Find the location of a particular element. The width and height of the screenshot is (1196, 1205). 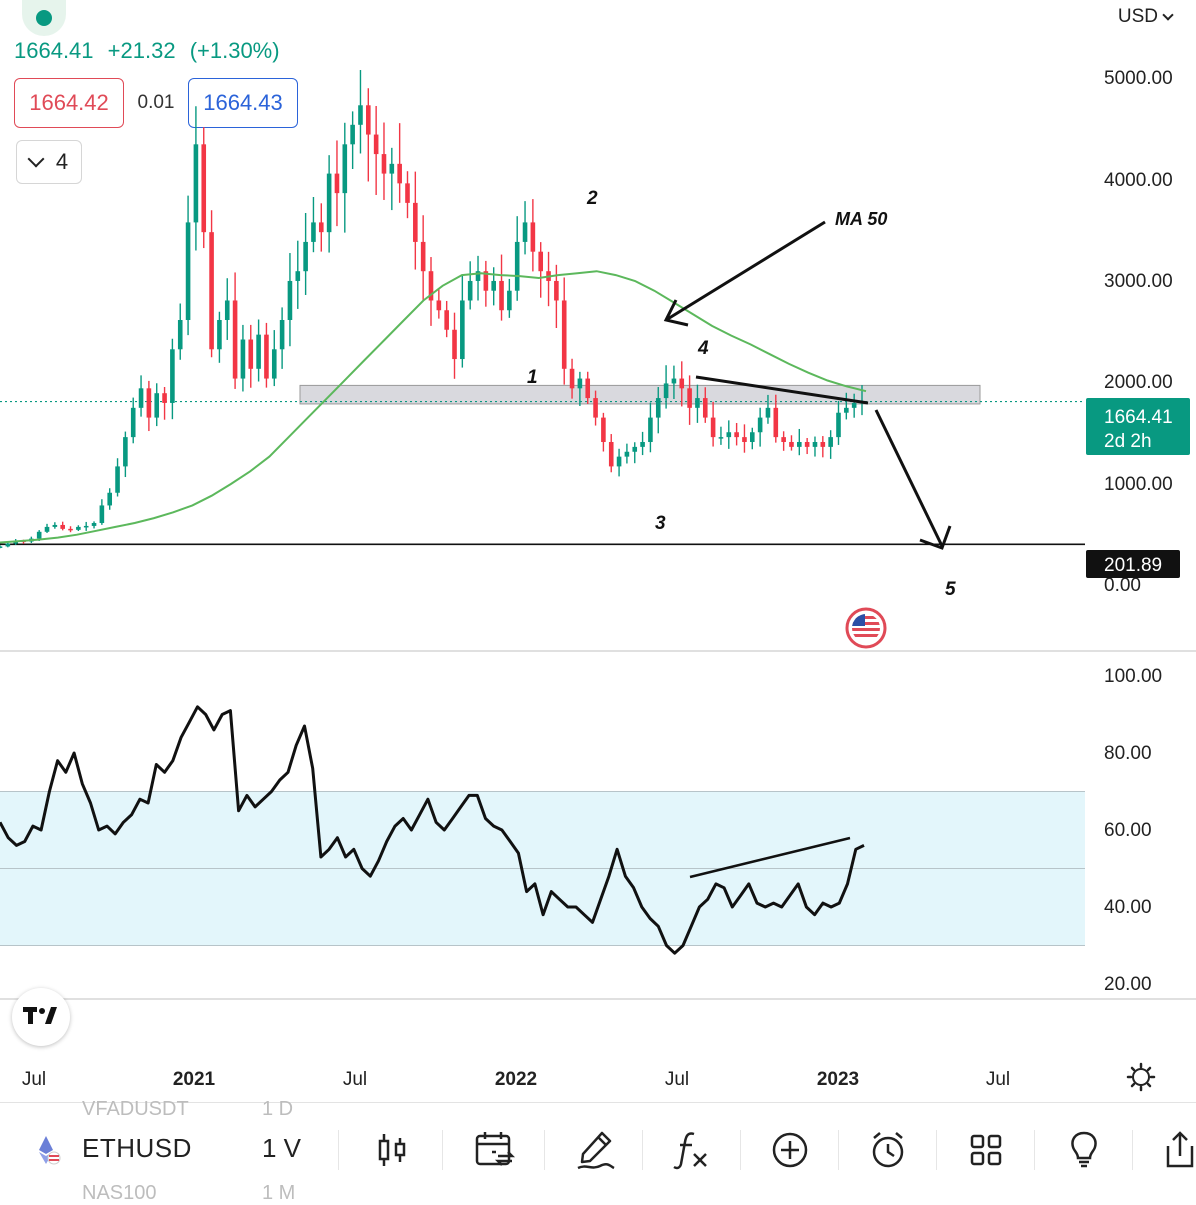

time-axis: Jul 2021 Jul 2022 Jul 2023 Jul is located at coordinates (516, 1079).